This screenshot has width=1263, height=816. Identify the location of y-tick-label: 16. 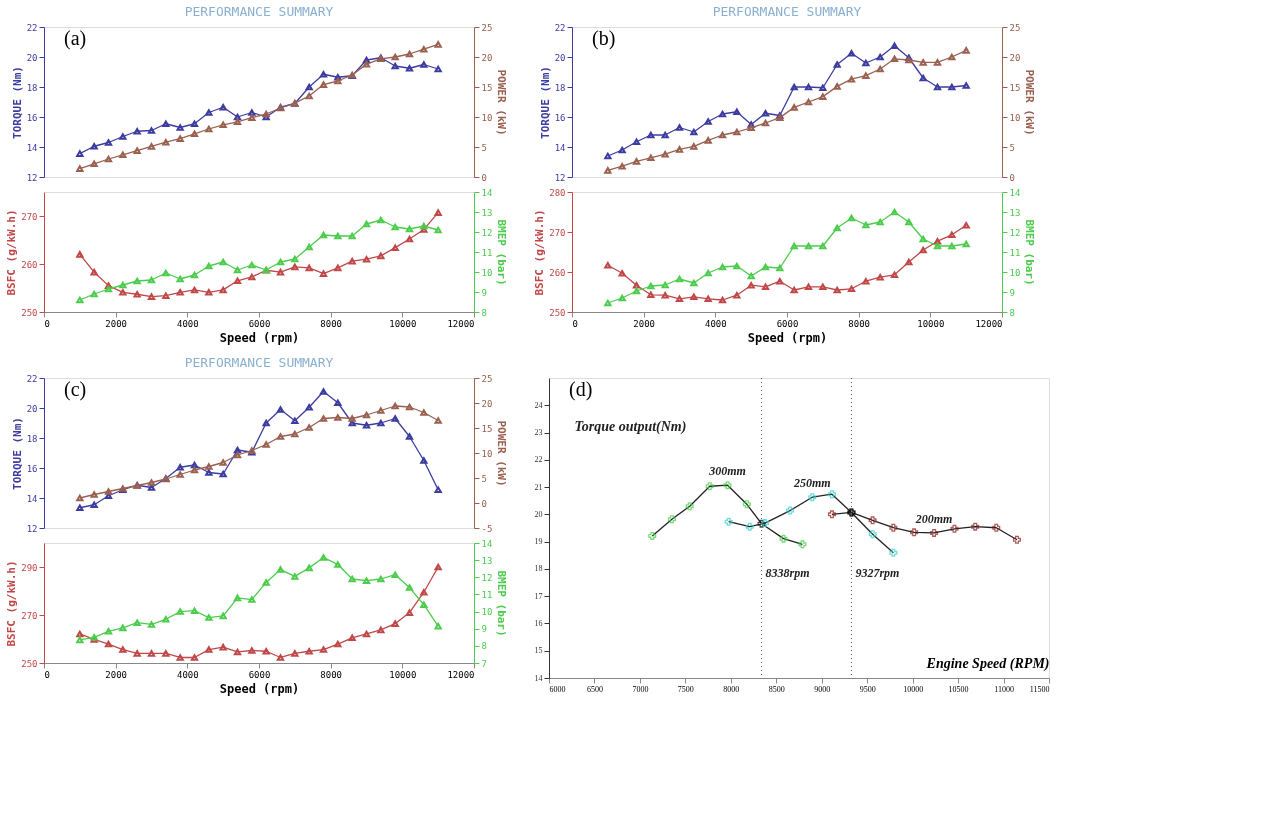
(32, 468).